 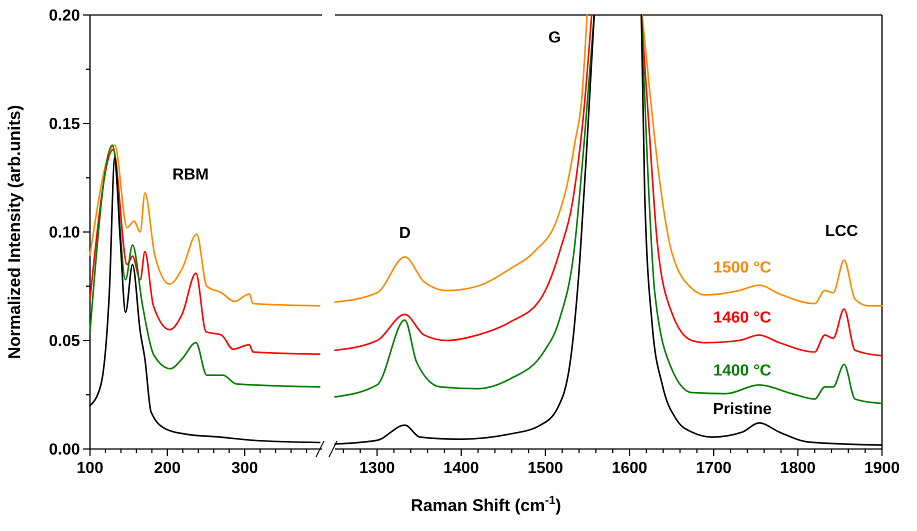 I want to click on x-tick-label: 100, so click(x=90, y=468).